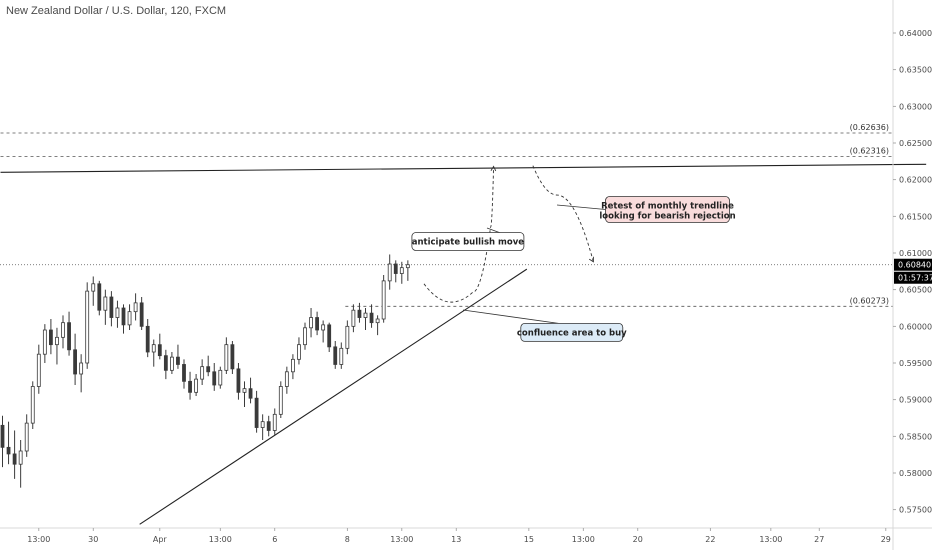  What do you see at coordinates (915, 70) in the screenshot?
I see `y-tick-label: 0.63500` at bounding box center [915, 70].